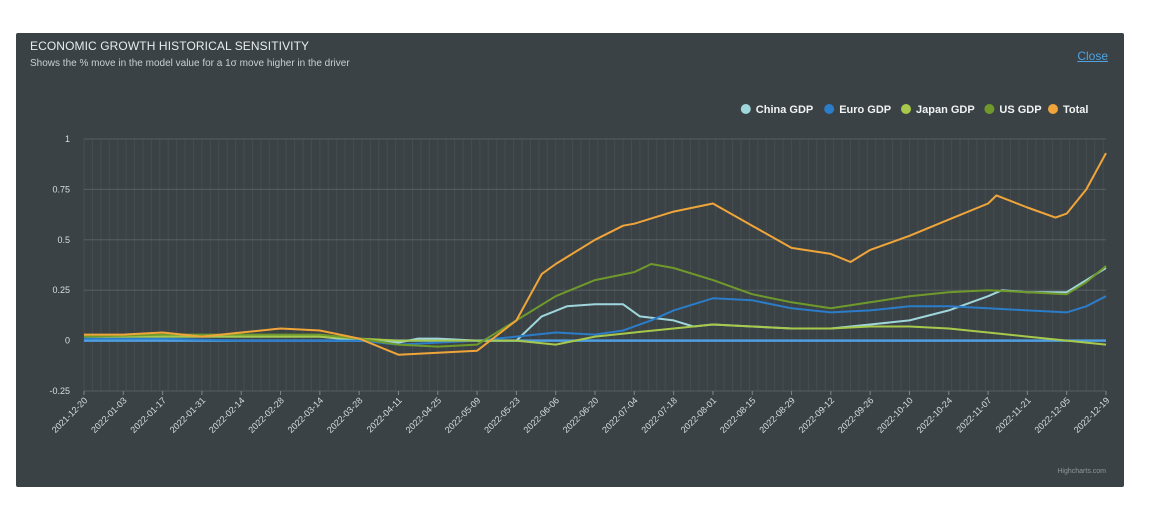 The image size is (1158, 514). I want to click on legend-marker-china-gdp, so click(745, 109).